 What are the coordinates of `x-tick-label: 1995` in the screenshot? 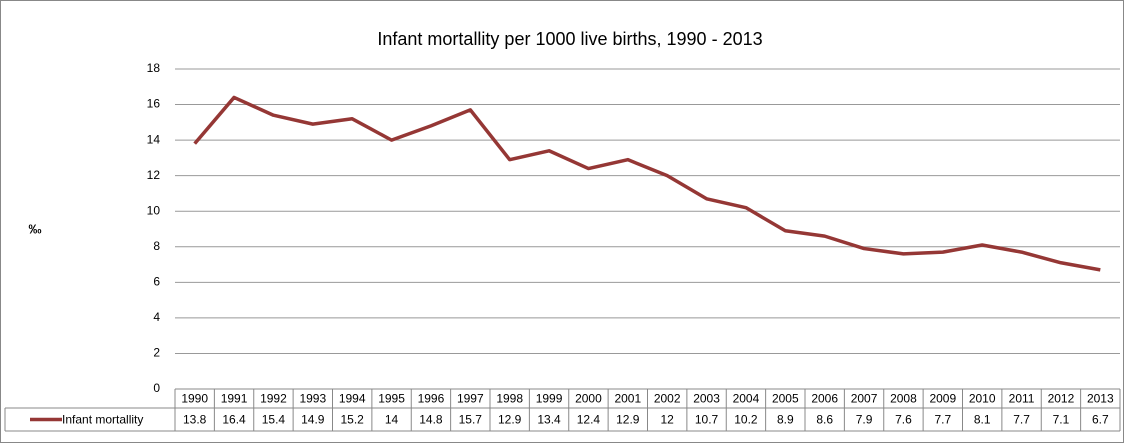 It's located at (391, 399).